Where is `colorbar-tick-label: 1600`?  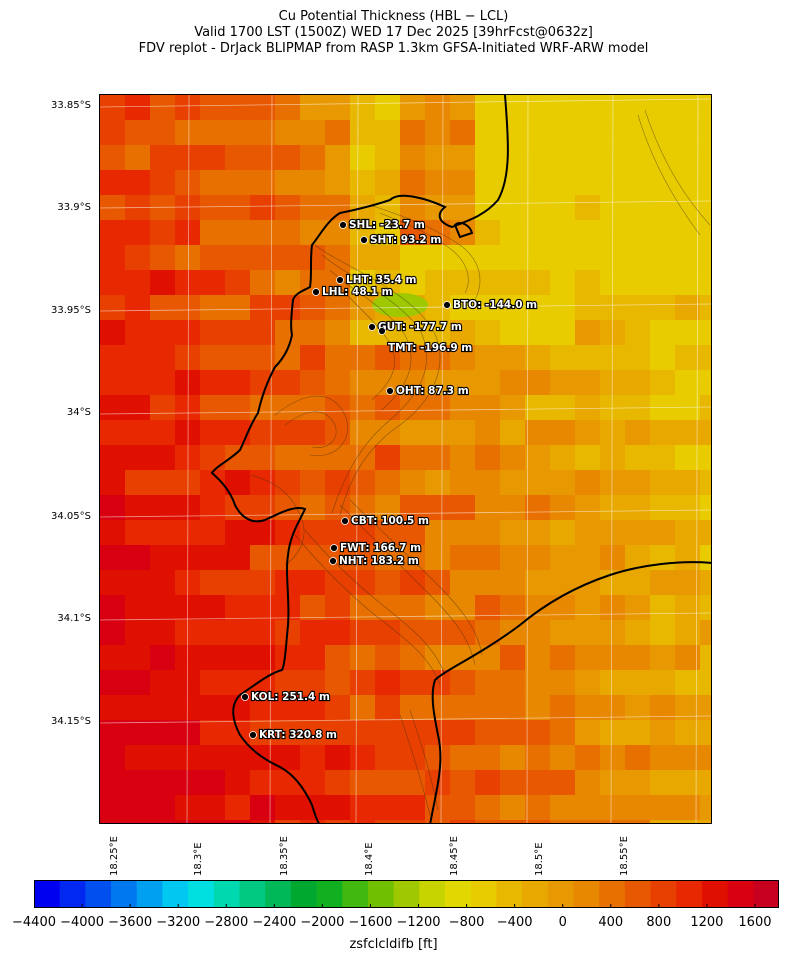 colorbar-tick-label: 1600 is located at coordinates (755, 922).